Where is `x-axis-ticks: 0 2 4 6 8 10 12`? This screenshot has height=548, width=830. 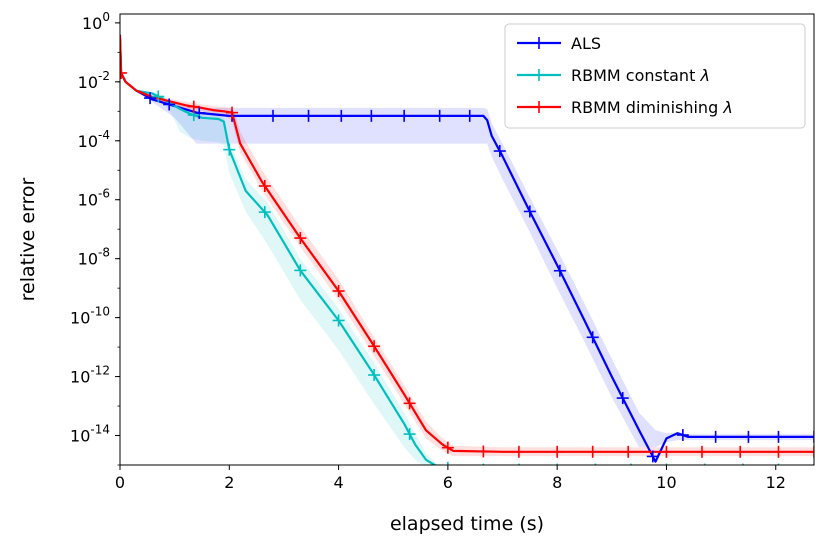
x-axis-ticks: 0 2 4 6 8 10 12 is located at coordinates (450, 478).